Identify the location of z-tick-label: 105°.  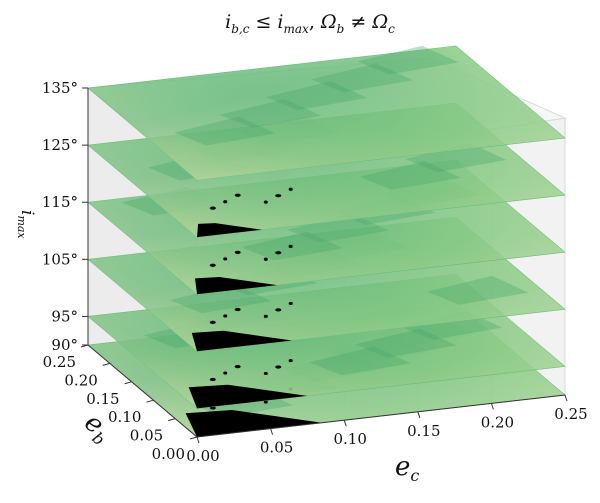
(60, 259).